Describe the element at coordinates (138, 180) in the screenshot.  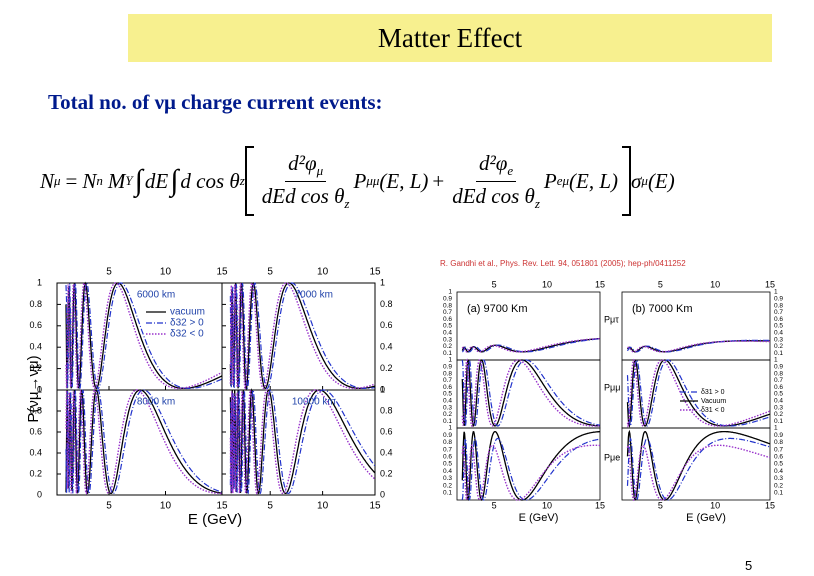
I see `integral: ∫` at that location.